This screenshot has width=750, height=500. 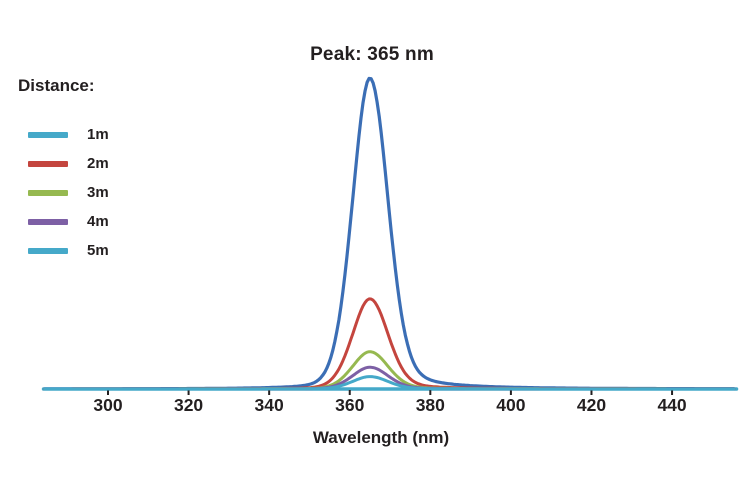 What do you see at coordinates (188, 405) in the screenshot?
I see `x-tick-label: 320` at bounding box center [188, 405].